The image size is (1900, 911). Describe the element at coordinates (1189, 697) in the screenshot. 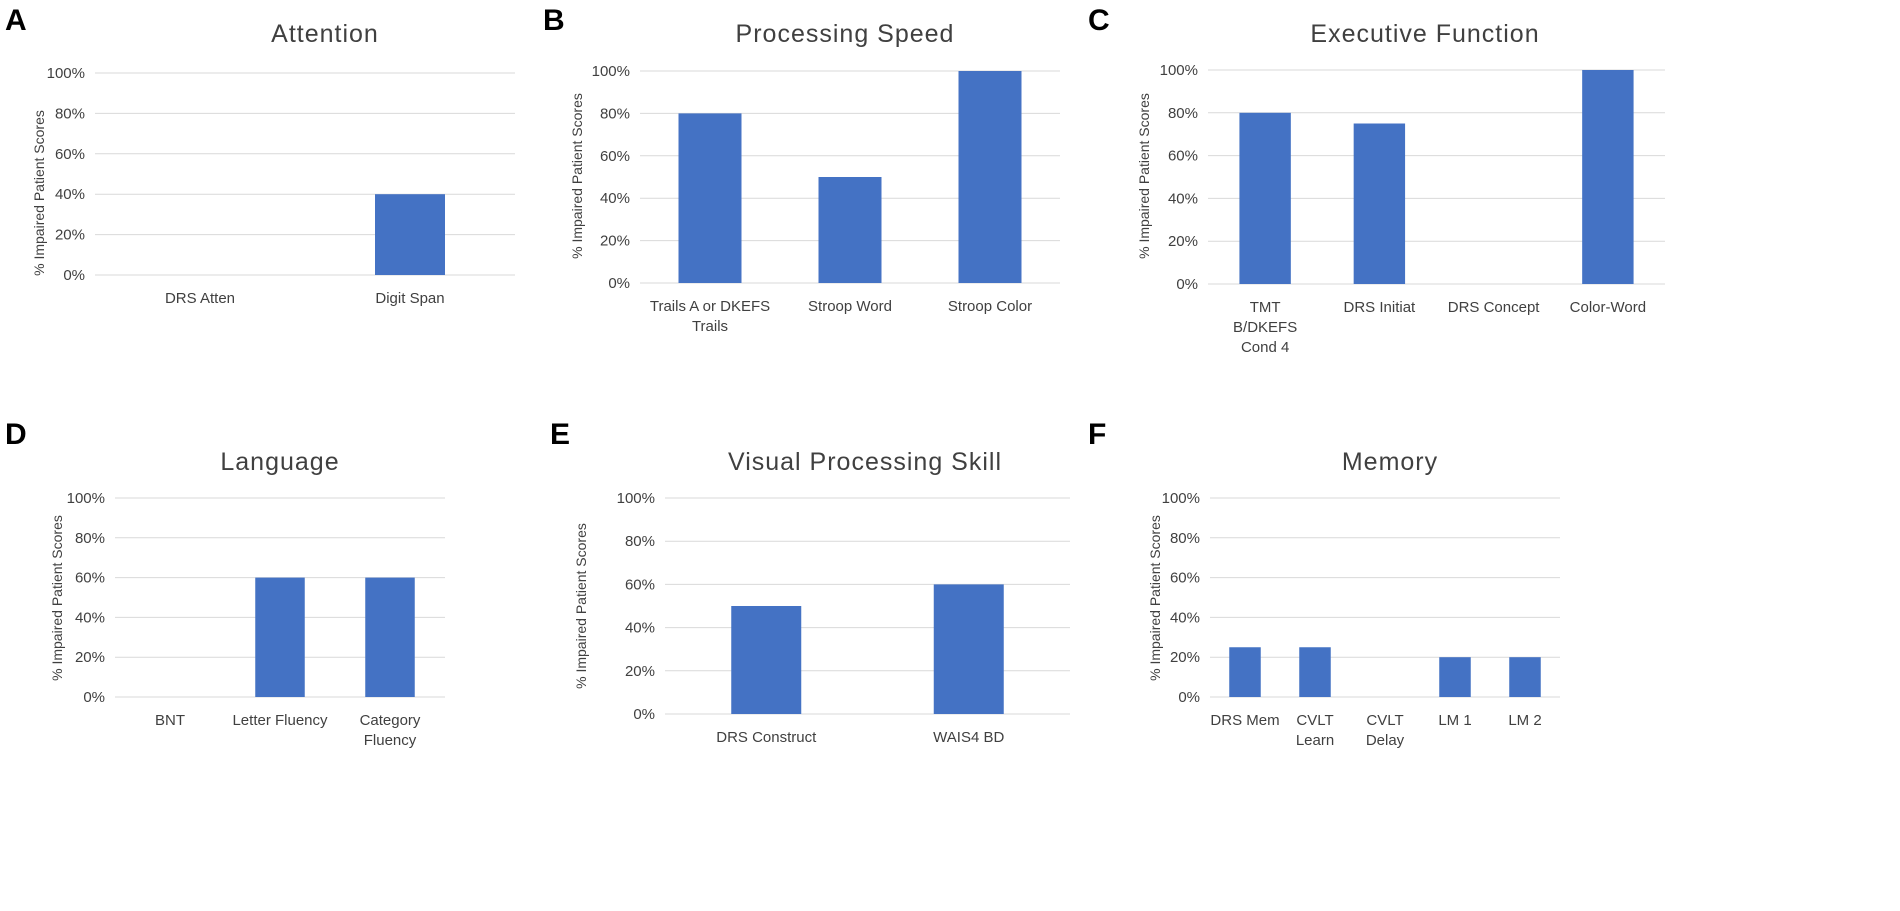

I see `y-tick-label-f: 0%` at that location.